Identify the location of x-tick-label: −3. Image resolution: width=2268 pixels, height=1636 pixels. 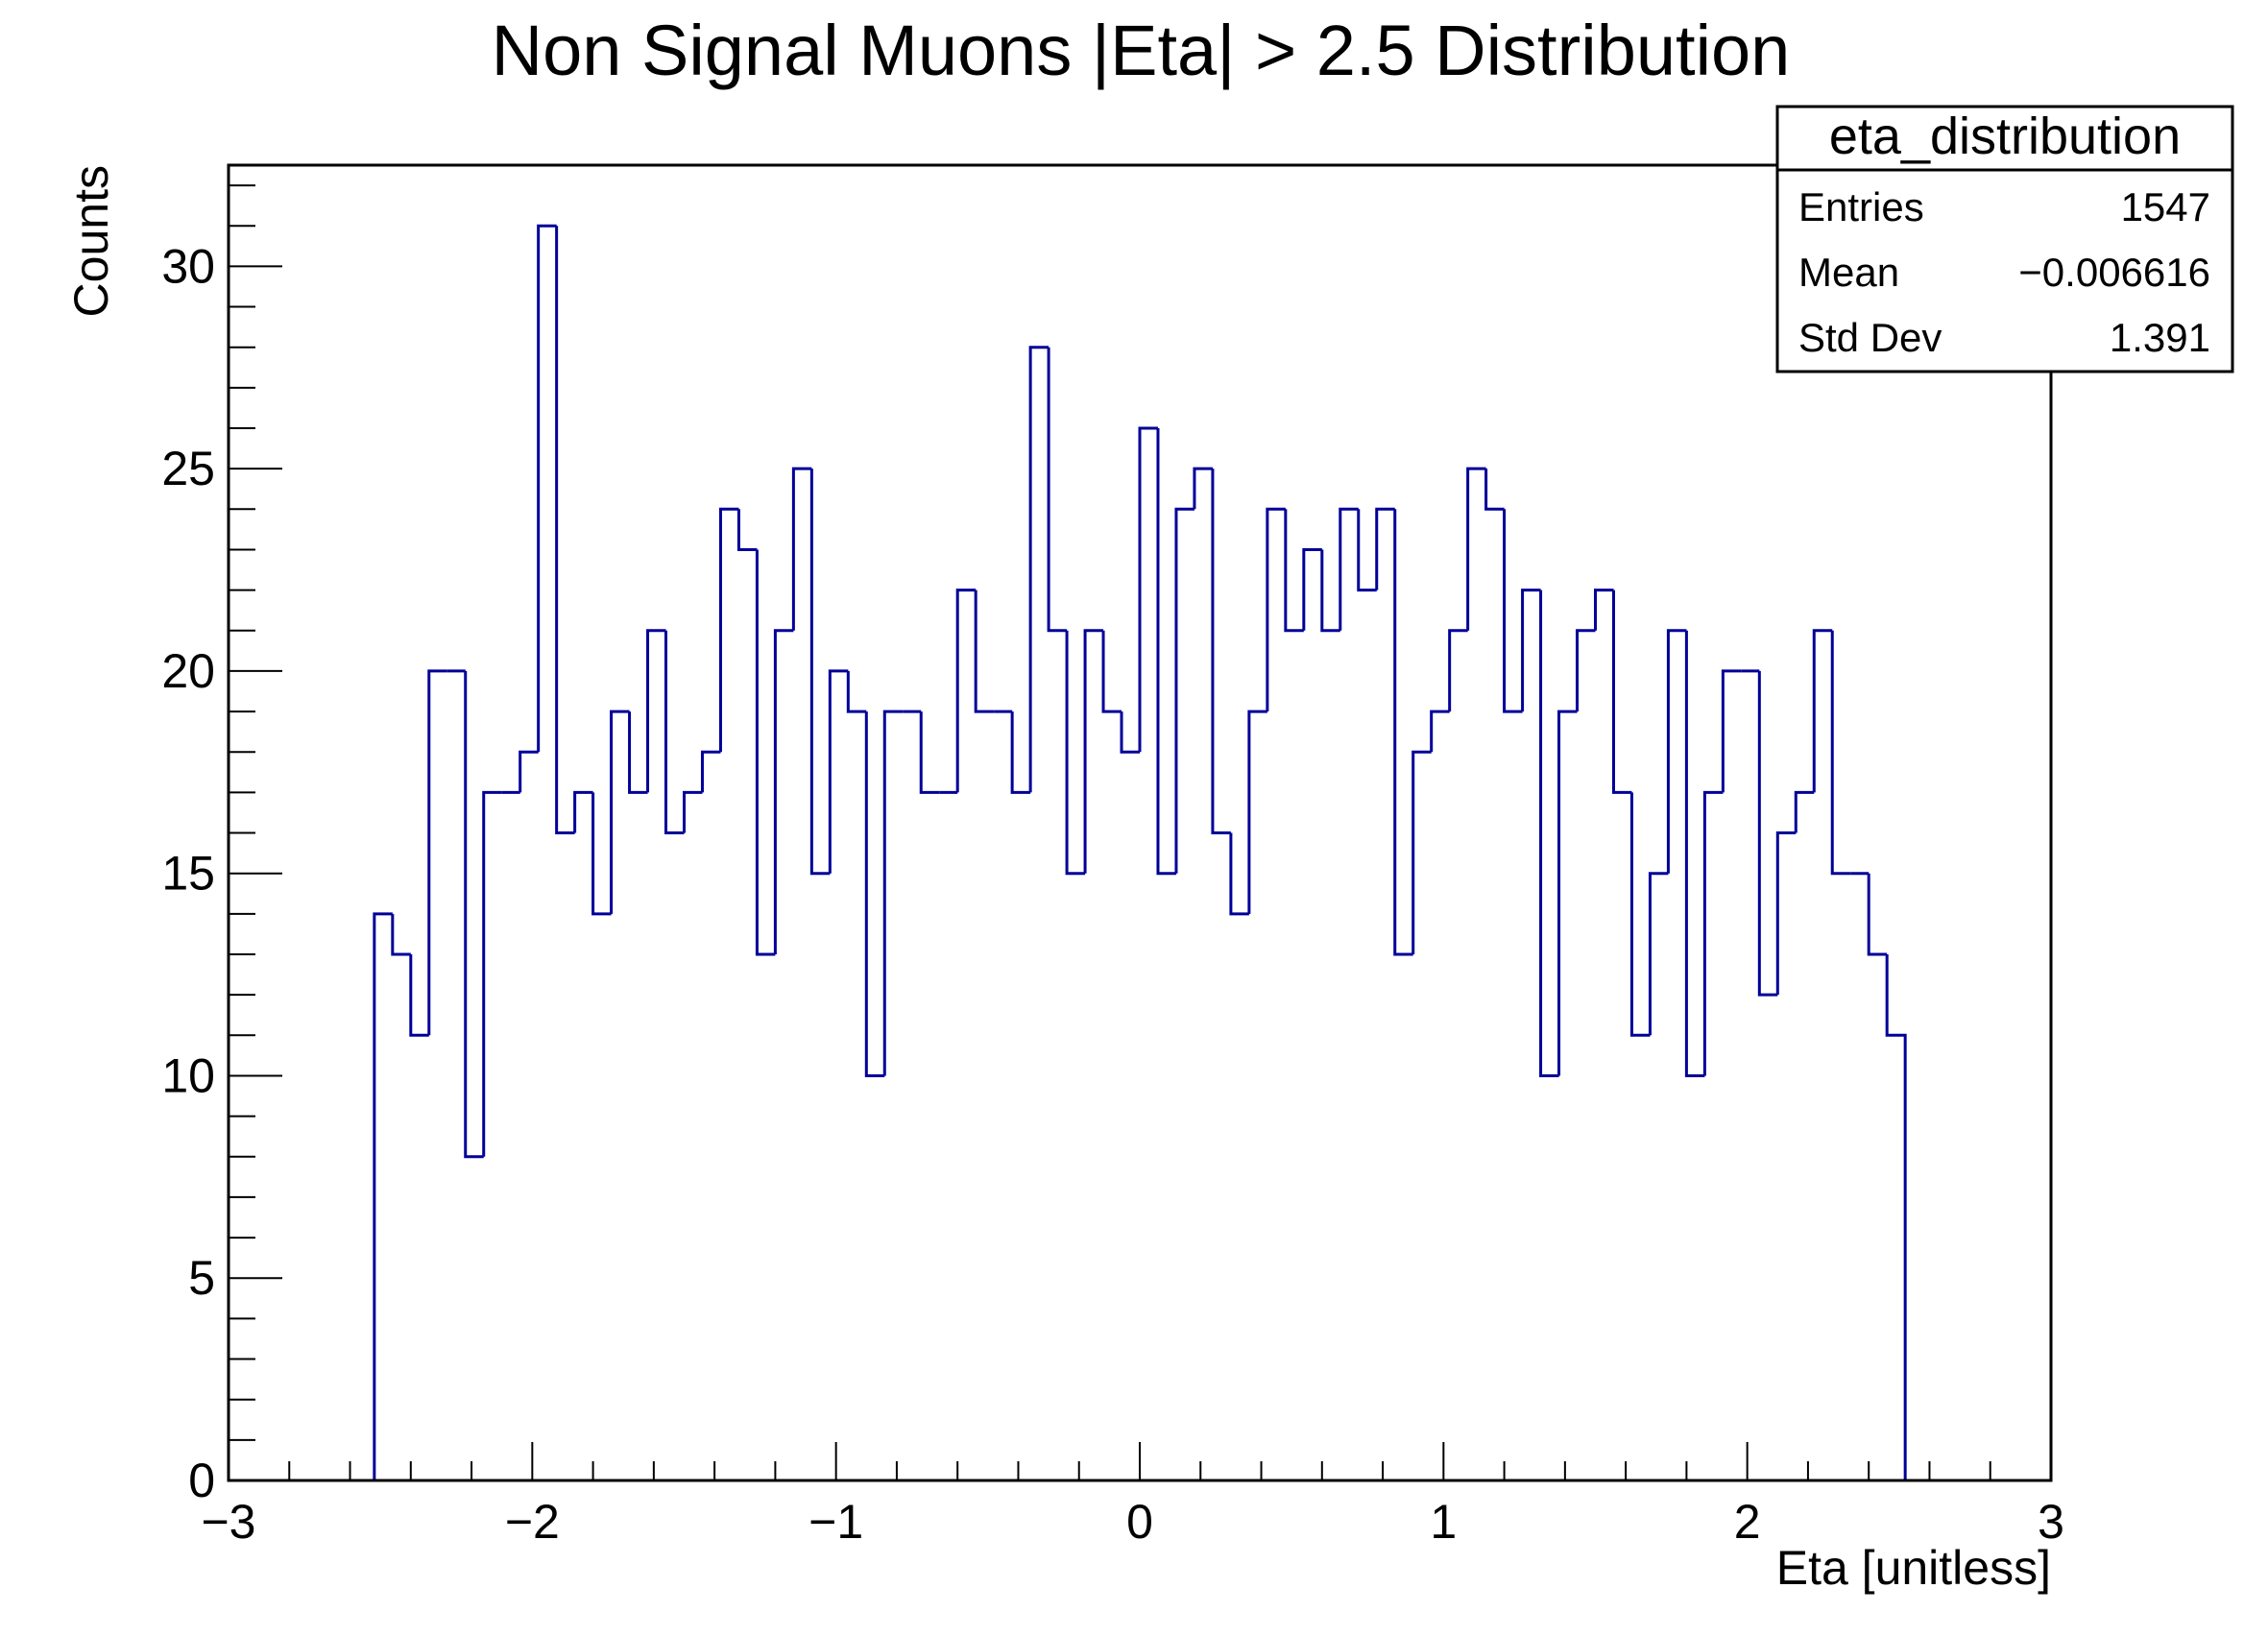
(228, 1522).